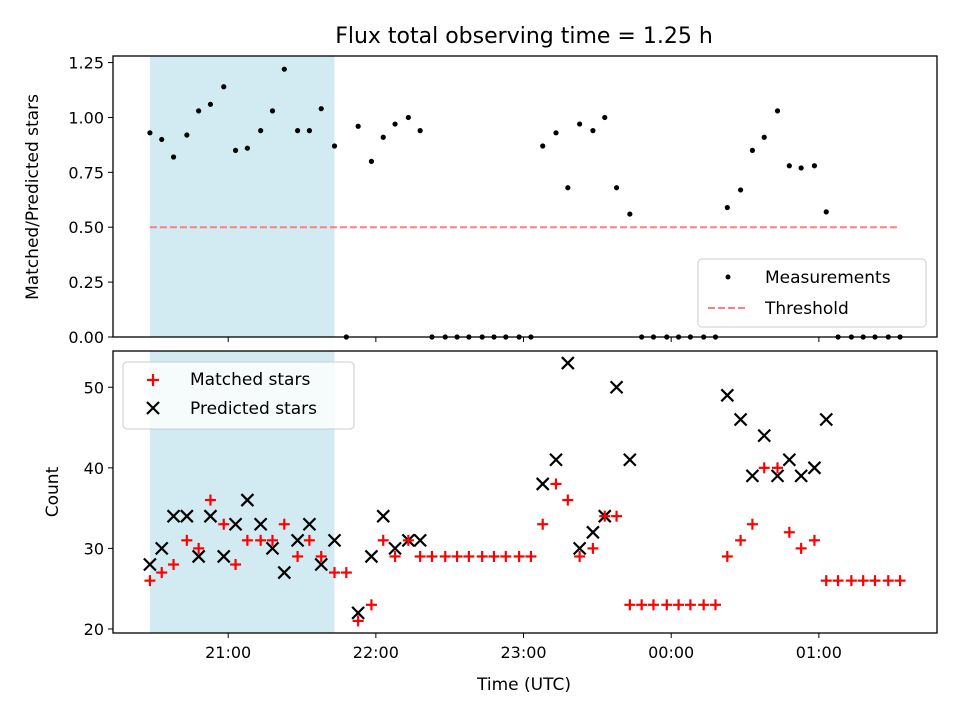  Describe the element at coordinates (53, 491) in the screenshot. I see `bottom-y-axis-label: Count` at that location.